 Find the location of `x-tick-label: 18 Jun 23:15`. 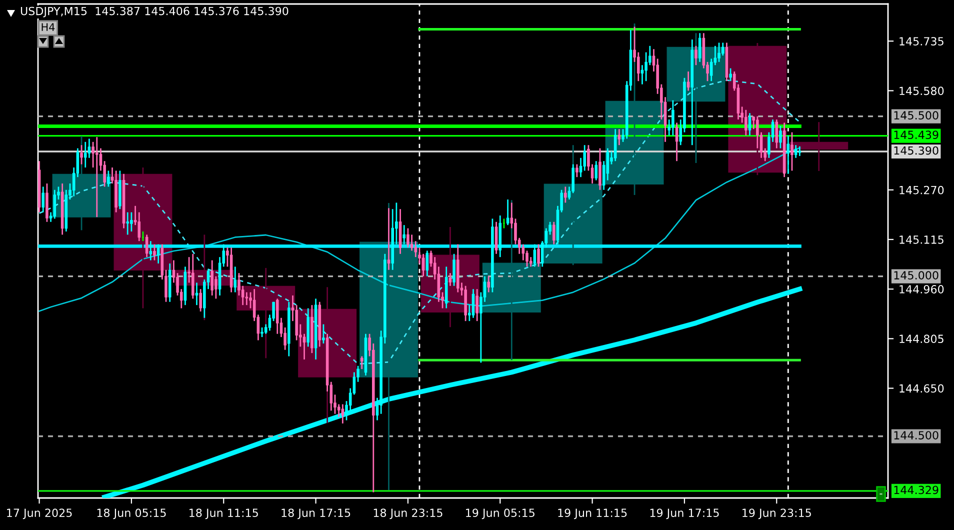

x-tick-label: 18 Jun 23:15 is located at coordinates (408, 514).